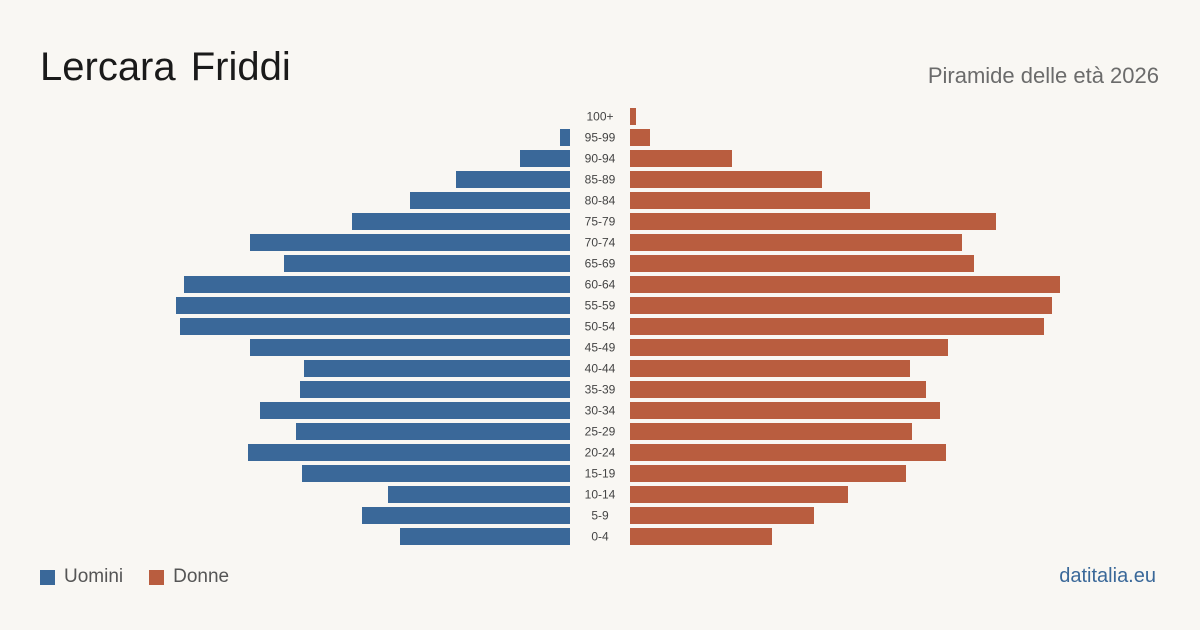 Image resolution: width=1200 pixels, height=630 pixels. Describe the element at coordinates (157, 577) in the screenshot. I see `legend-swatch-women` at that location.